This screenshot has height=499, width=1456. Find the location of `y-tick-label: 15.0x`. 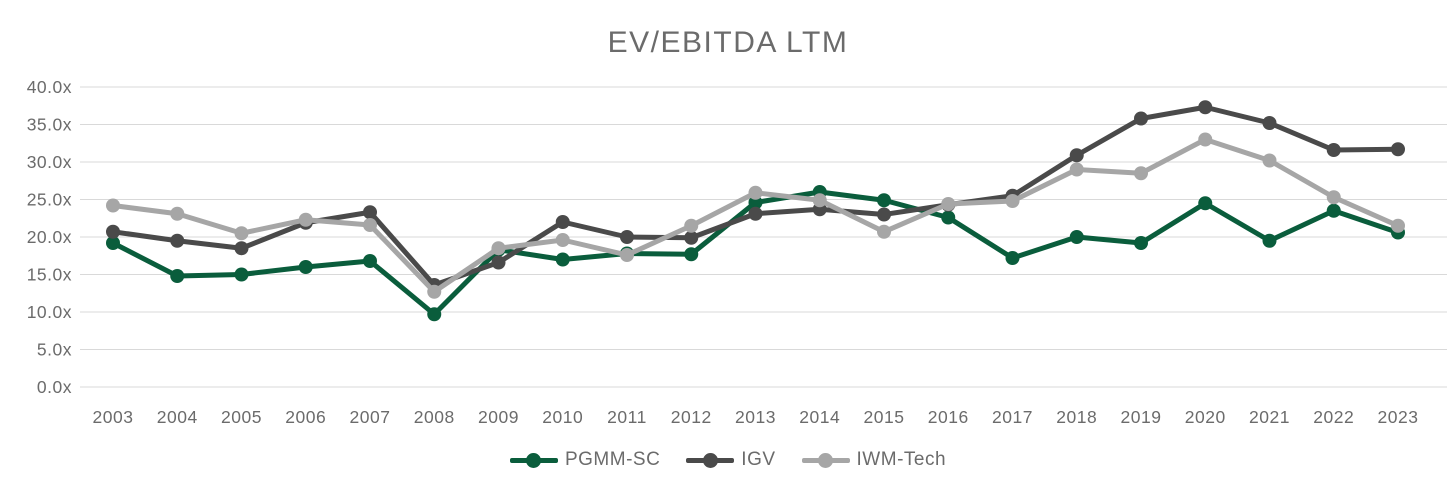

y-tick-label: 15.0x is located at coordinates (49, 275).